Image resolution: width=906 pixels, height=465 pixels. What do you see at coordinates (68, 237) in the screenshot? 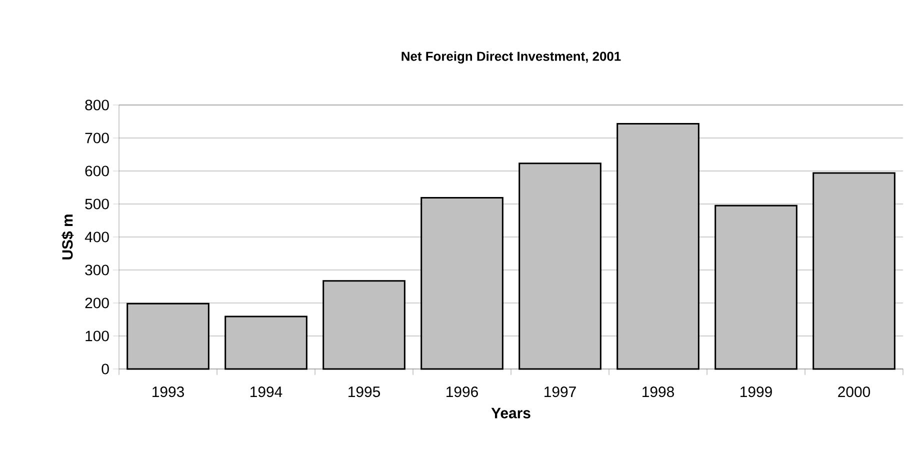
I see `y-axis-title: US$ m` at bounding box center [68, 237].